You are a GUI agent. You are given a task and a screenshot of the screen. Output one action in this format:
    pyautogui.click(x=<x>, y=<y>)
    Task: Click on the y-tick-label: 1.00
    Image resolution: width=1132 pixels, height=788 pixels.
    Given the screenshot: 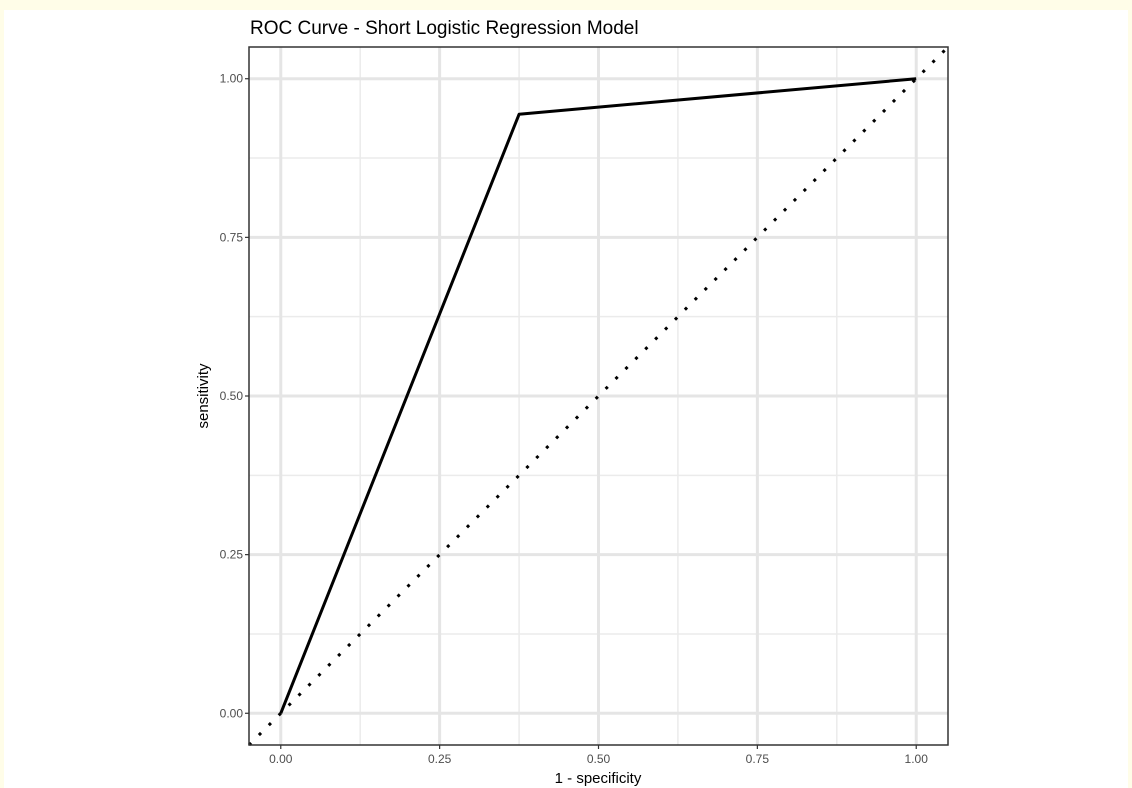 What is the action you would take?
    pyautogui.click(x=232, y=79)
    